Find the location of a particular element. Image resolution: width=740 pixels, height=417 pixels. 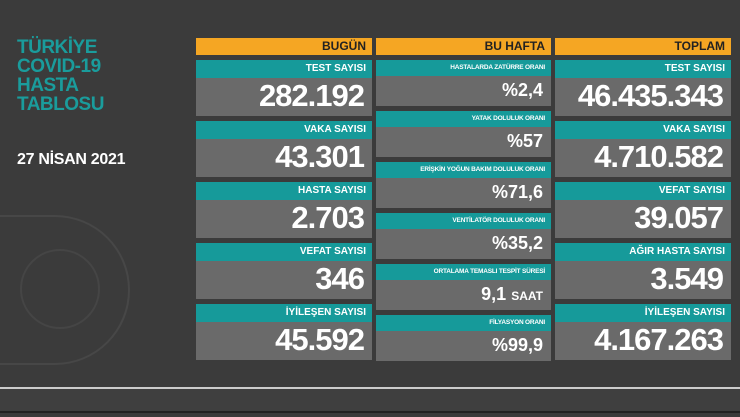

stat-label: VENTİLATÖR DOLULUK ORANI is located at coordinates (463, 221).